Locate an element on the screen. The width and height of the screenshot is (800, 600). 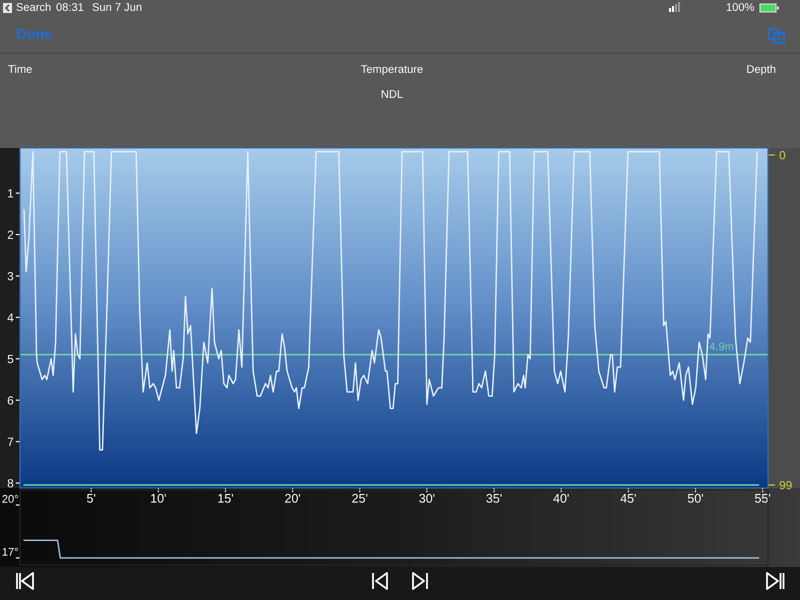
y-tick-label: 2 is located at coordinates (11, 234).